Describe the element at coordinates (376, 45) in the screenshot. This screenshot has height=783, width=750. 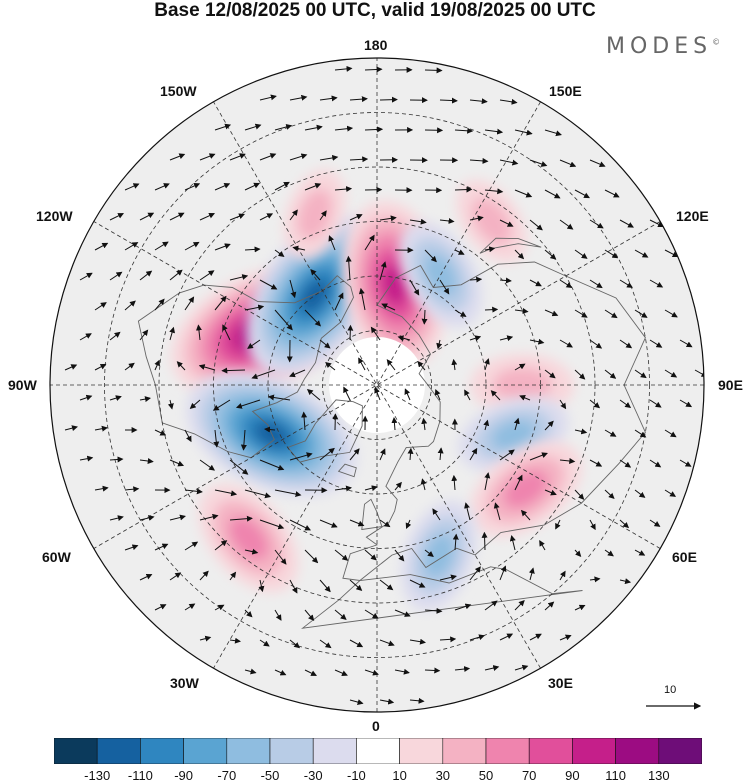
I see `lon-label-180: 180` at that location.